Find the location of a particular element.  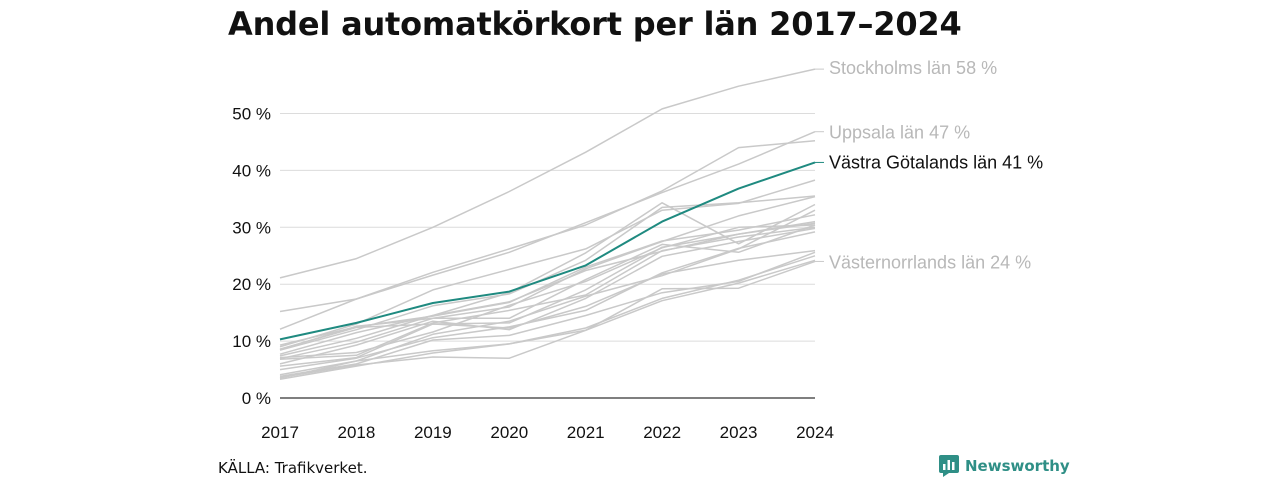

x-tick-label: 2018 is located at coordinates (357, 432).